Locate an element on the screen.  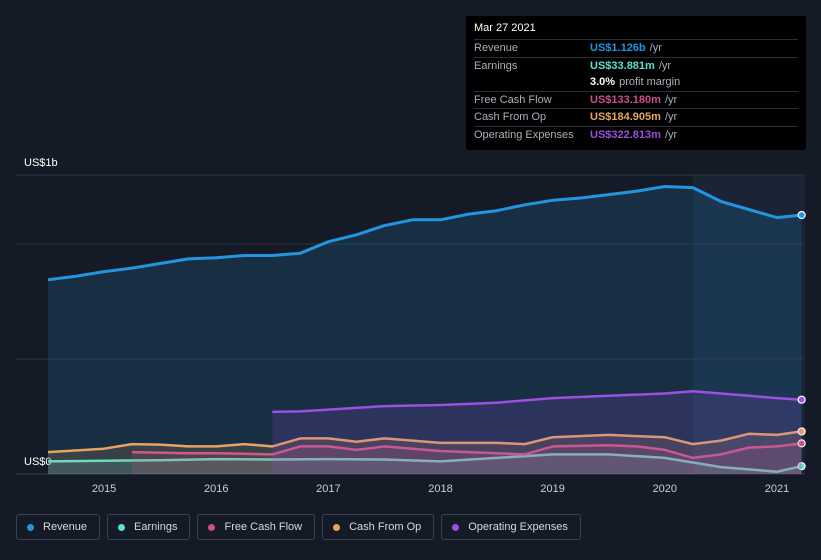
free-cash-flow-area is located at coordinates (467, 458).